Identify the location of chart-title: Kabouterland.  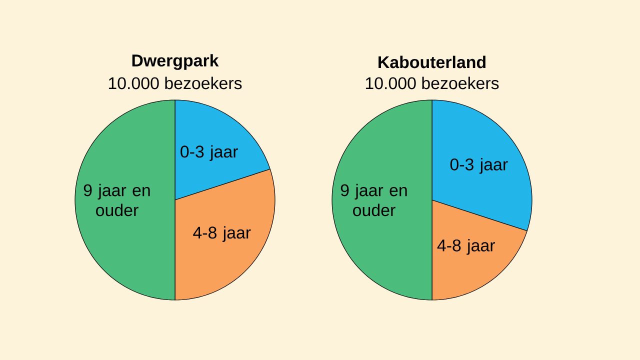
(432, 62).